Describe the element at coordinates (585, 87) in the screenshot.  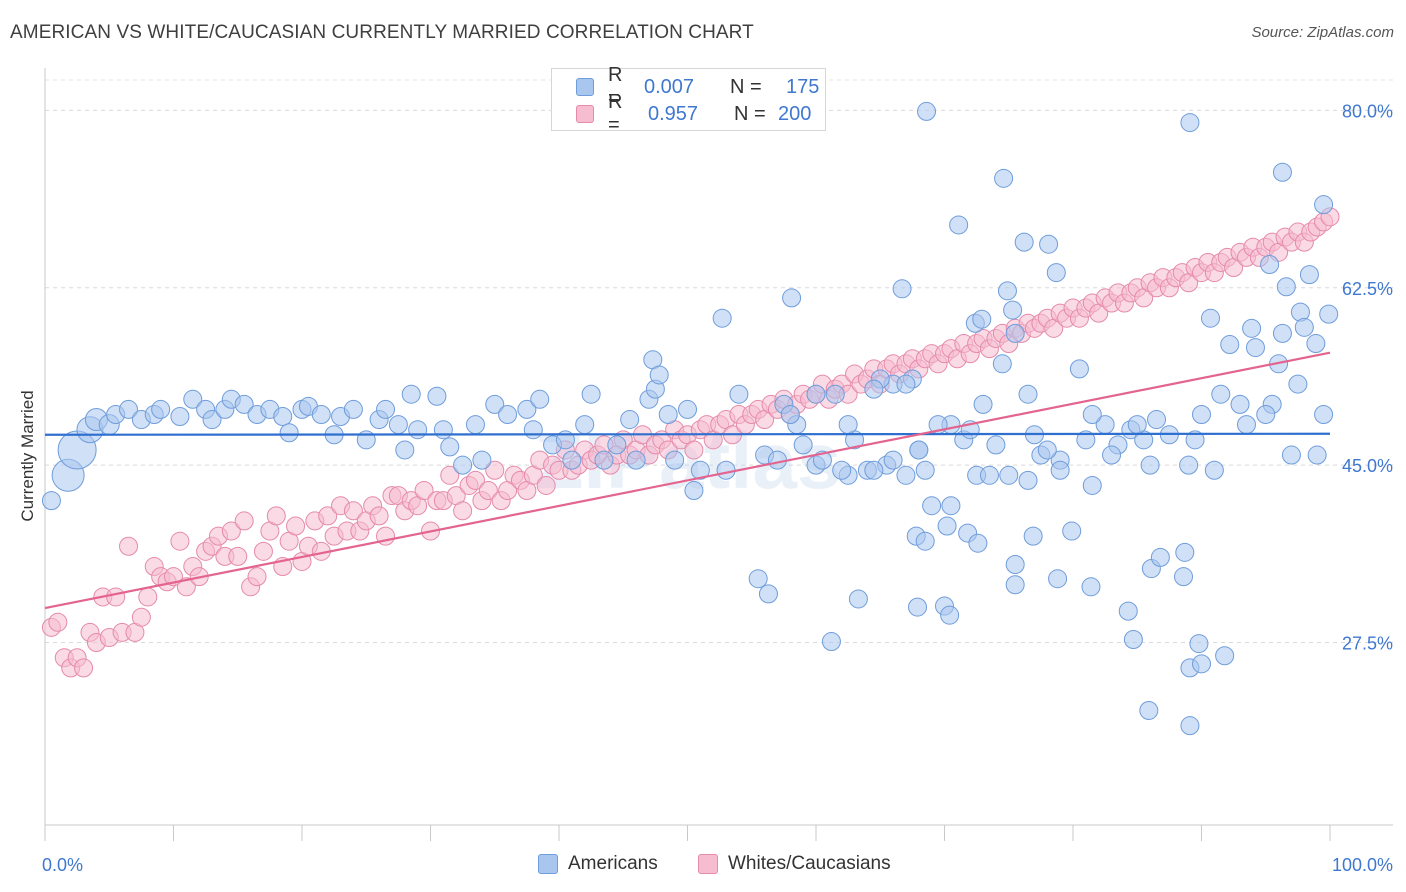
I see `legend-swatch-americans` at that location.